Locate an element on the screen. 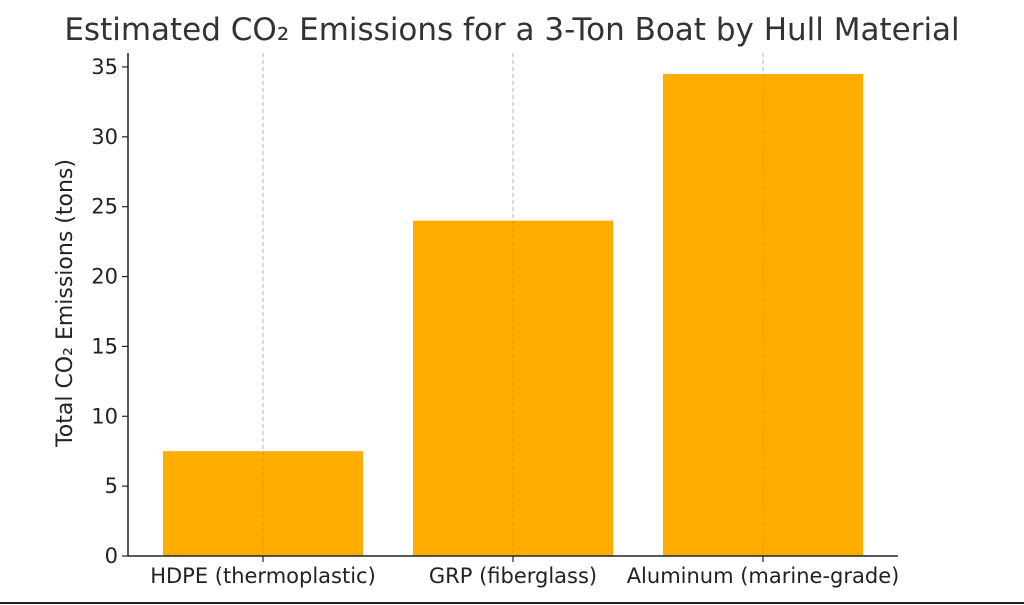  y-tick-label: 15 is located at coordinates (104, 346).